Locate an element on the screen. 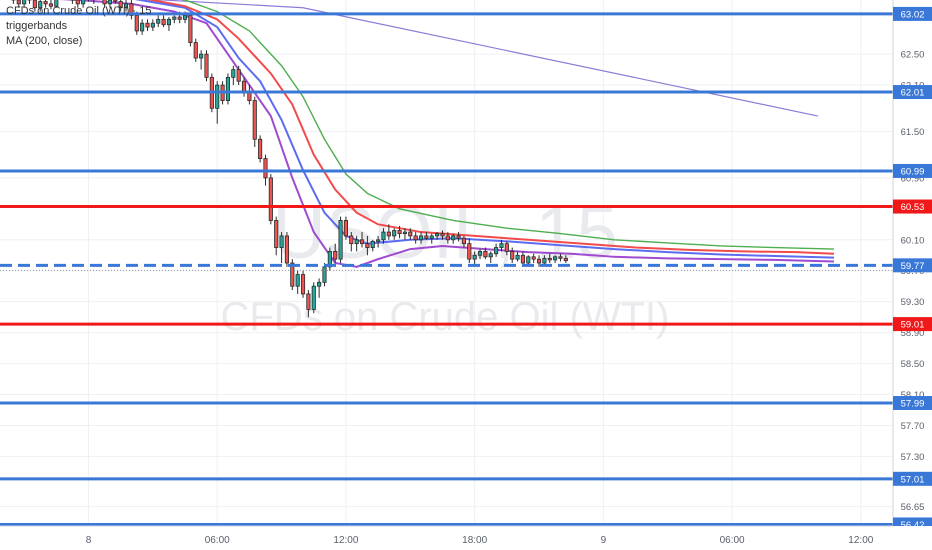 This screenshot has height=550, width=932. current-price-tag is located at coordinates (912, 265).